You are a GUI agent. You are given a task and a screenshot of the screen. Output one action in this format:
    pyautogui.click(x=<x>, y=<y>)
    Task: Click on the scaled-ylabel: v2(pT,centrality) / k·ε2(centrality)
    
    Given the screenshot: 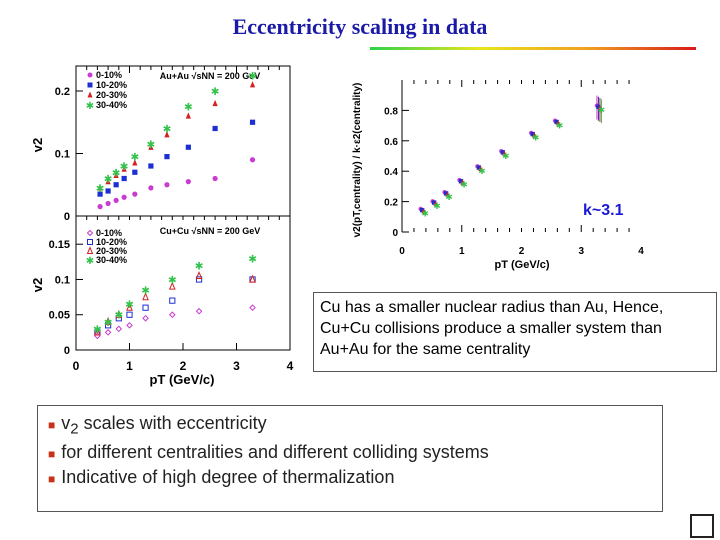 What is the action you would take?
    pyautogui.click(x=357, y=160)
    